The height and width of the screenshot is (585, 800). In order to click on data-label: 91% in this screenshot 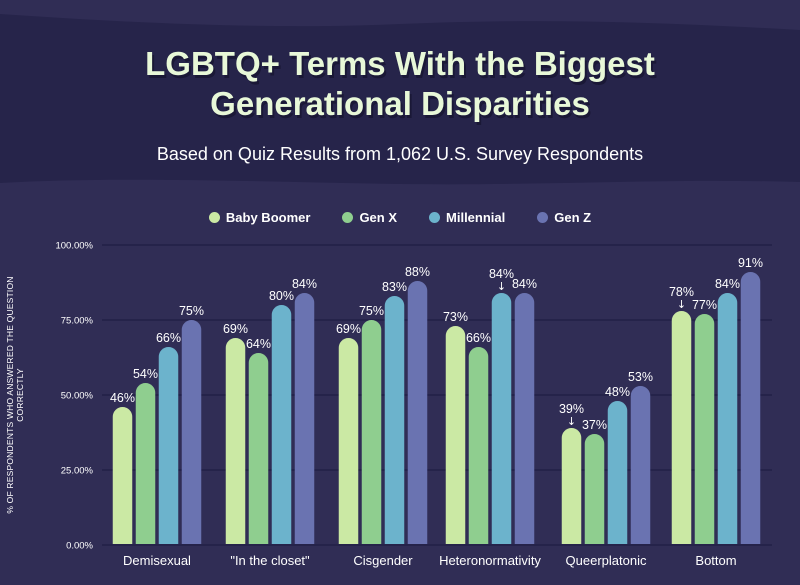, I will do `click(750, 263)`.